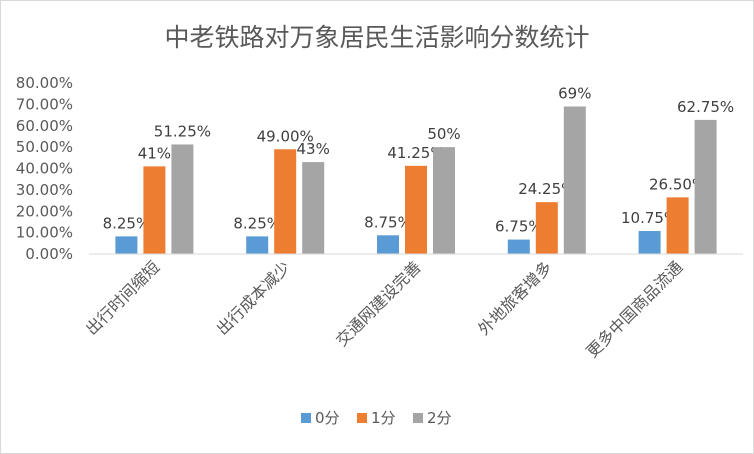 This screenshot has height=454, width=754. Describe the element at coordinates (574, 94) in the screenshot. I see `data-label: 69%` at that location.